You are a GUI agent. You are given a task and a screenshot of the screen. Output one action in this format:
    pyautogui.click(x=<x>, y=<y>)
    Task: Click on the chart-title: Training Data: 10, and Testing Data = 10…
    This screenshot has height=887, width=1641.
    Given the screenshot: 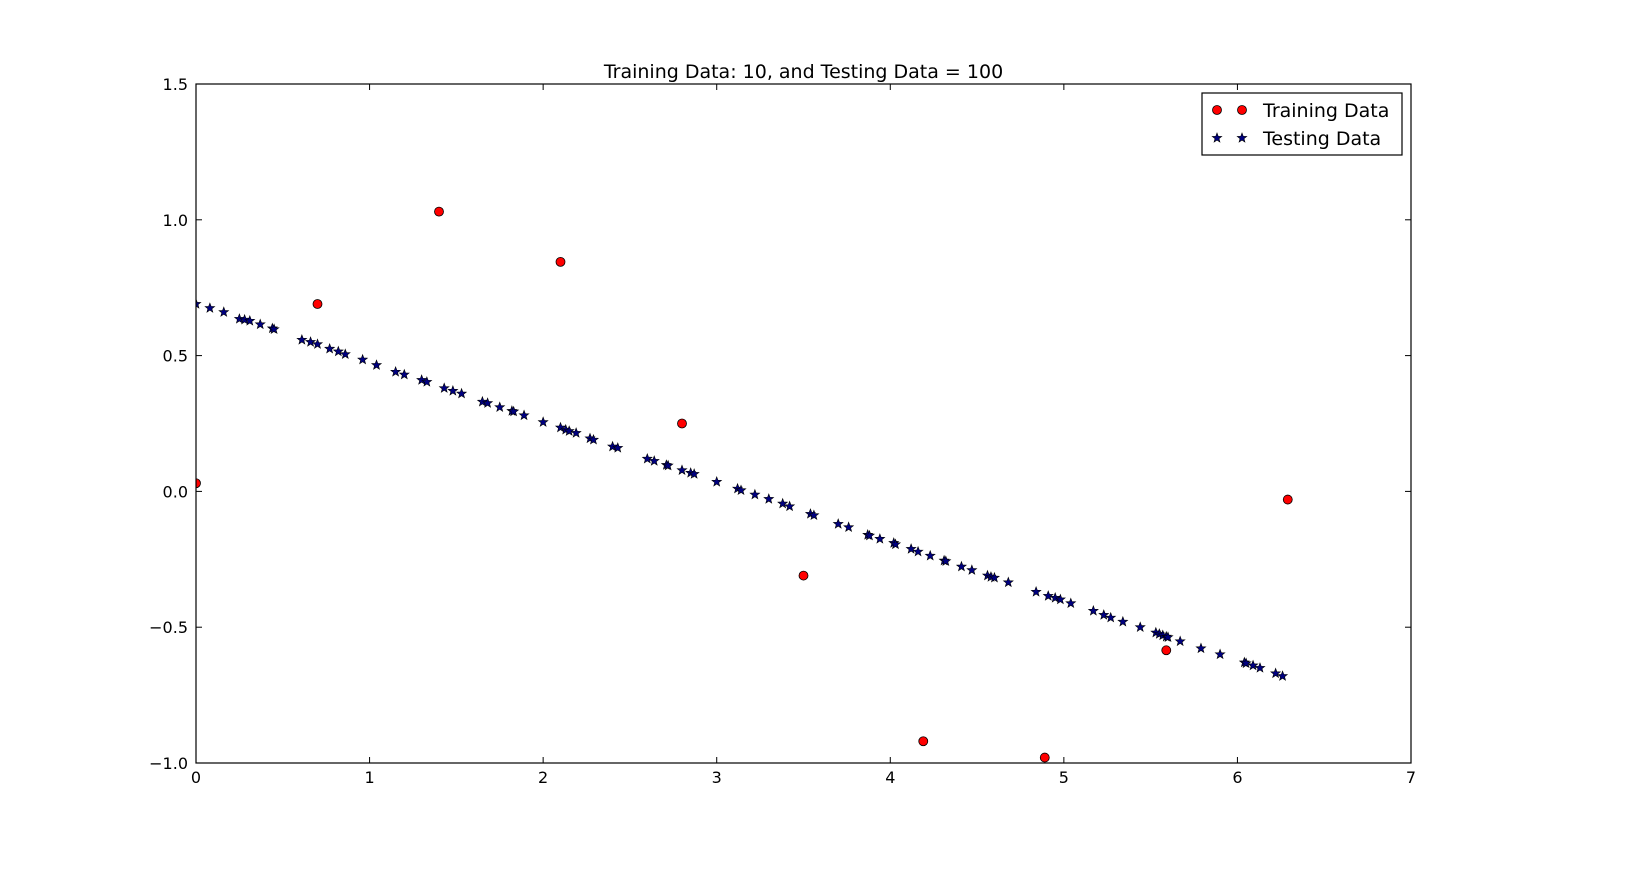 What is the action you would take?
    pyautogui.click(x=803, y=72)
    